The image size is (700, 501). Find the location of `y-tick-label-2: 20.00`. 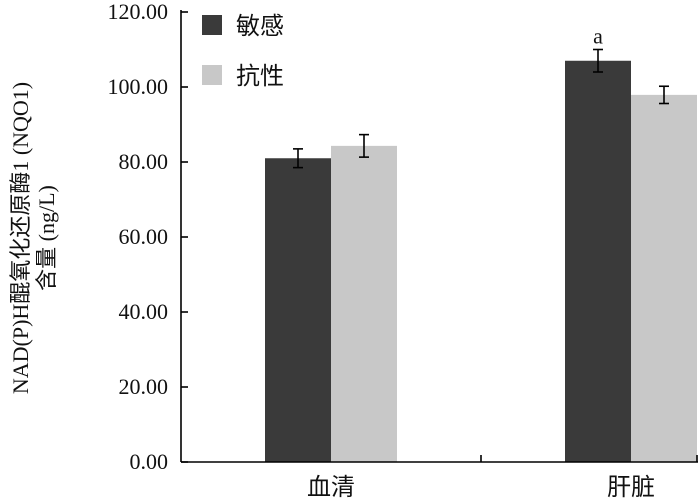

y-tick-label-2: 20.00 is located at coordinates (144, 386).